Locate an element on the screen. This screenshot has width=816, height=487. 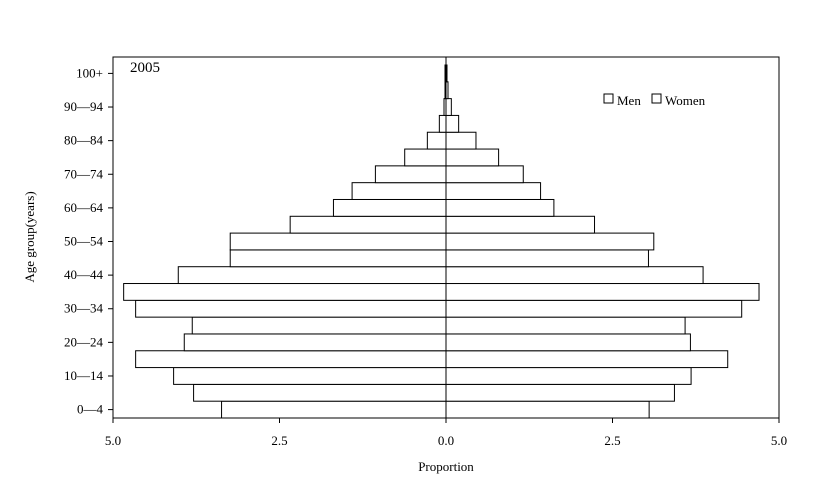
legend-swatch-women is located at coordinates (656, 98).